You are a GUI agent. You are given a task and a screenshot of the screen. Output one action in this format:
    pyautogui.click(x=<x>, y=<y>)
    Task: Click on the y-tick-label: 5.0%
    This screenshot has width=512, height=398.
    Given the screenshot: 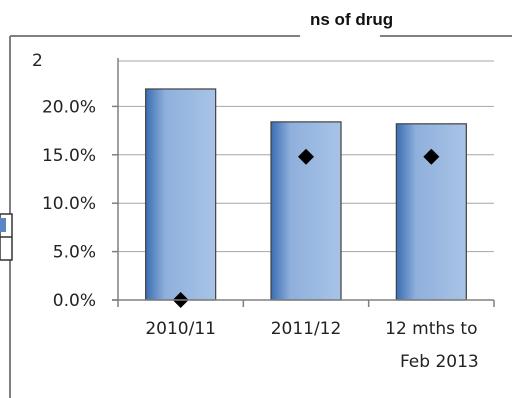 What is the action you would take?
    pyautogui.click(x=74, y=253)
    